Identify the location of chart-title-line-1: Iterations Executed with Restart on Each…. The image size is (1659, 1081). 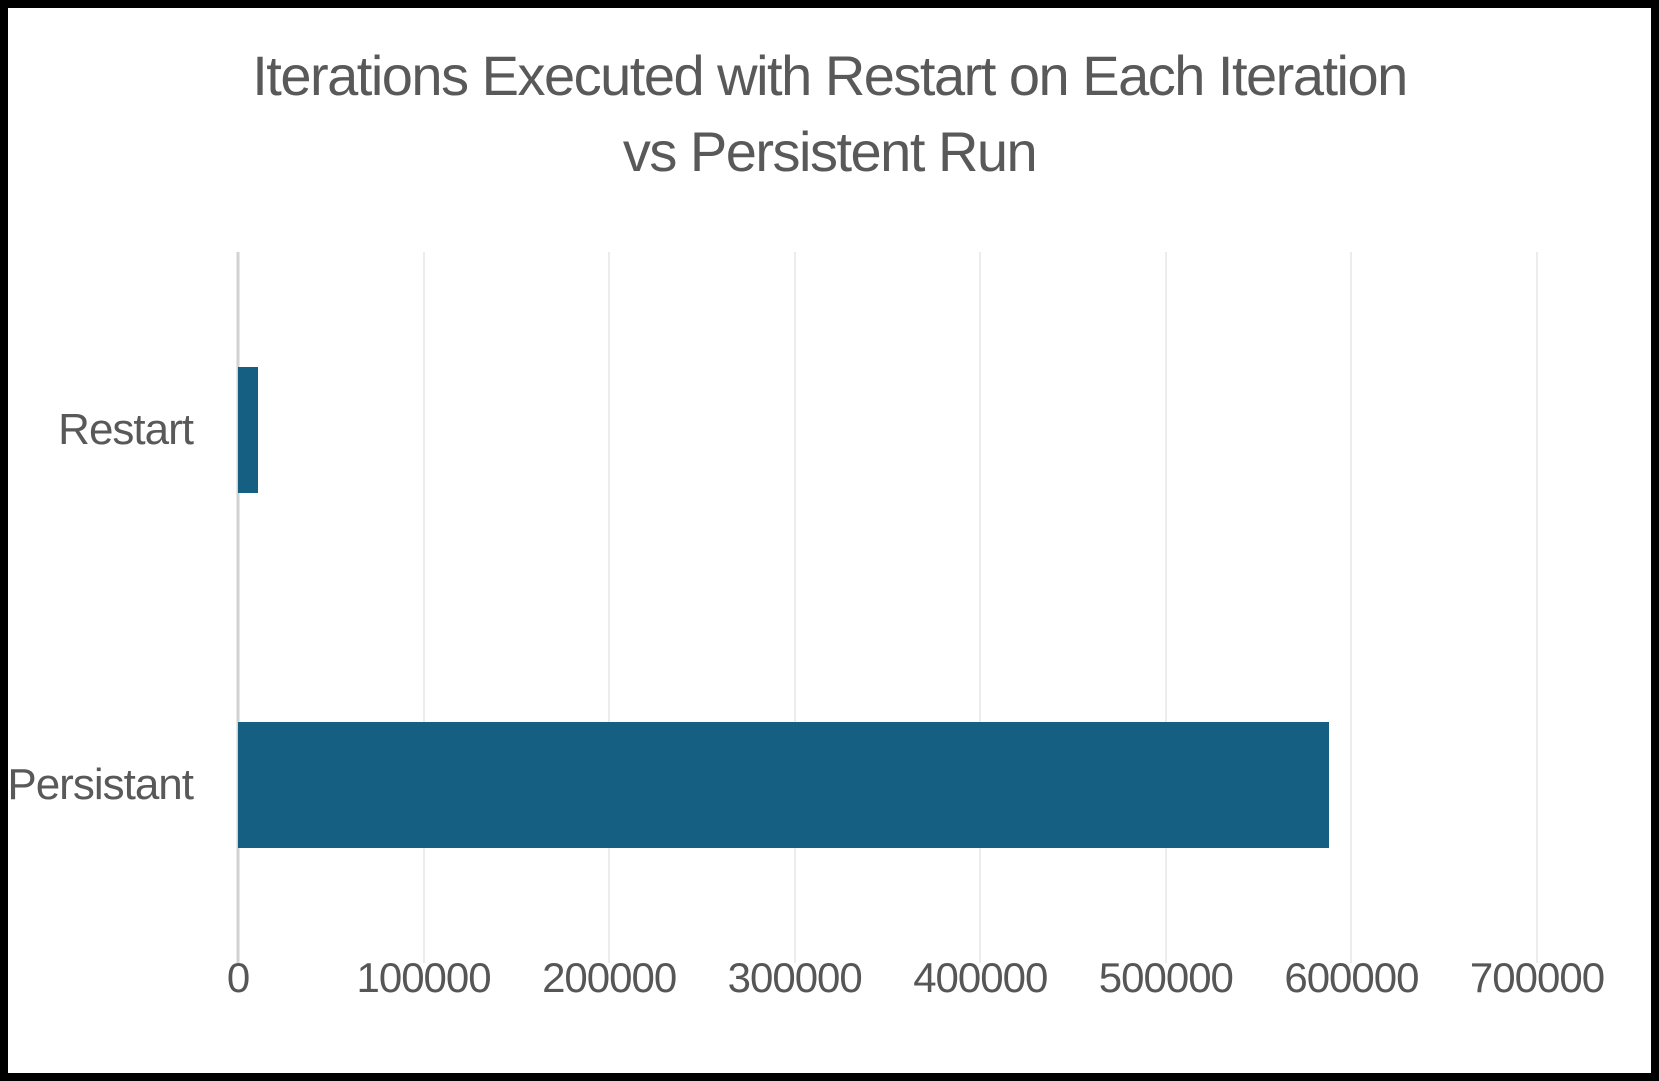
(830, 75).